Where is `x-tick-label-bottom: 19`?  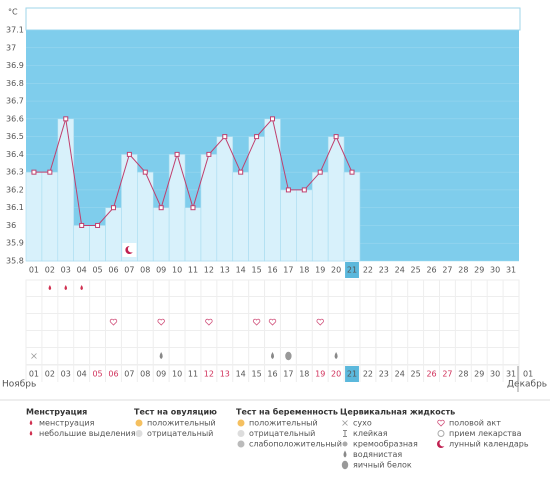 x-tick-label-bottom: 19 is located at coordinates (320, 374).